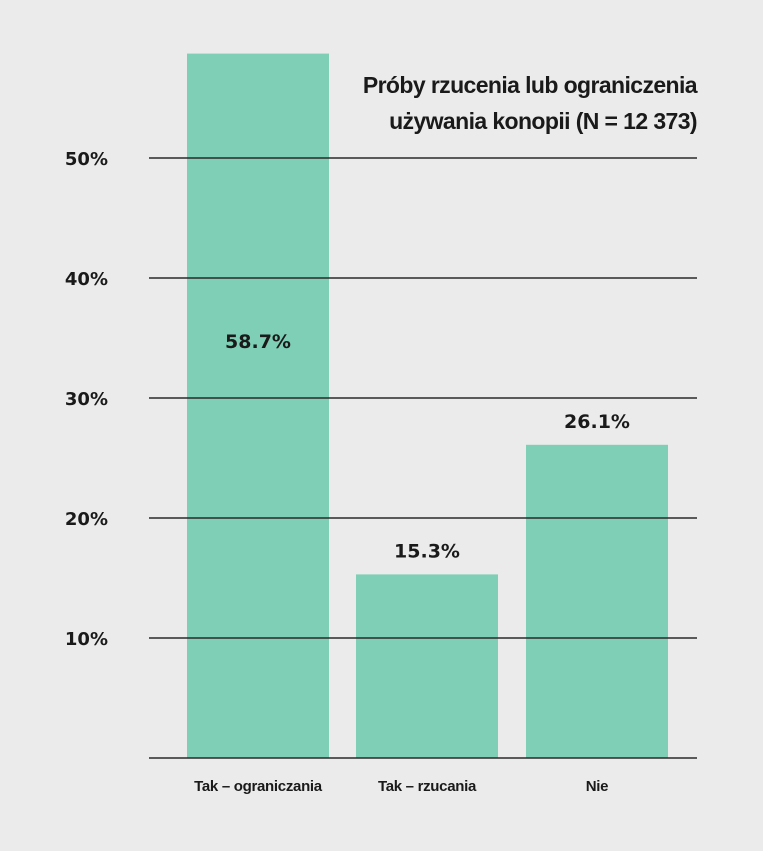  I want to click on y-tick-label: 40%, so click(86, 279).